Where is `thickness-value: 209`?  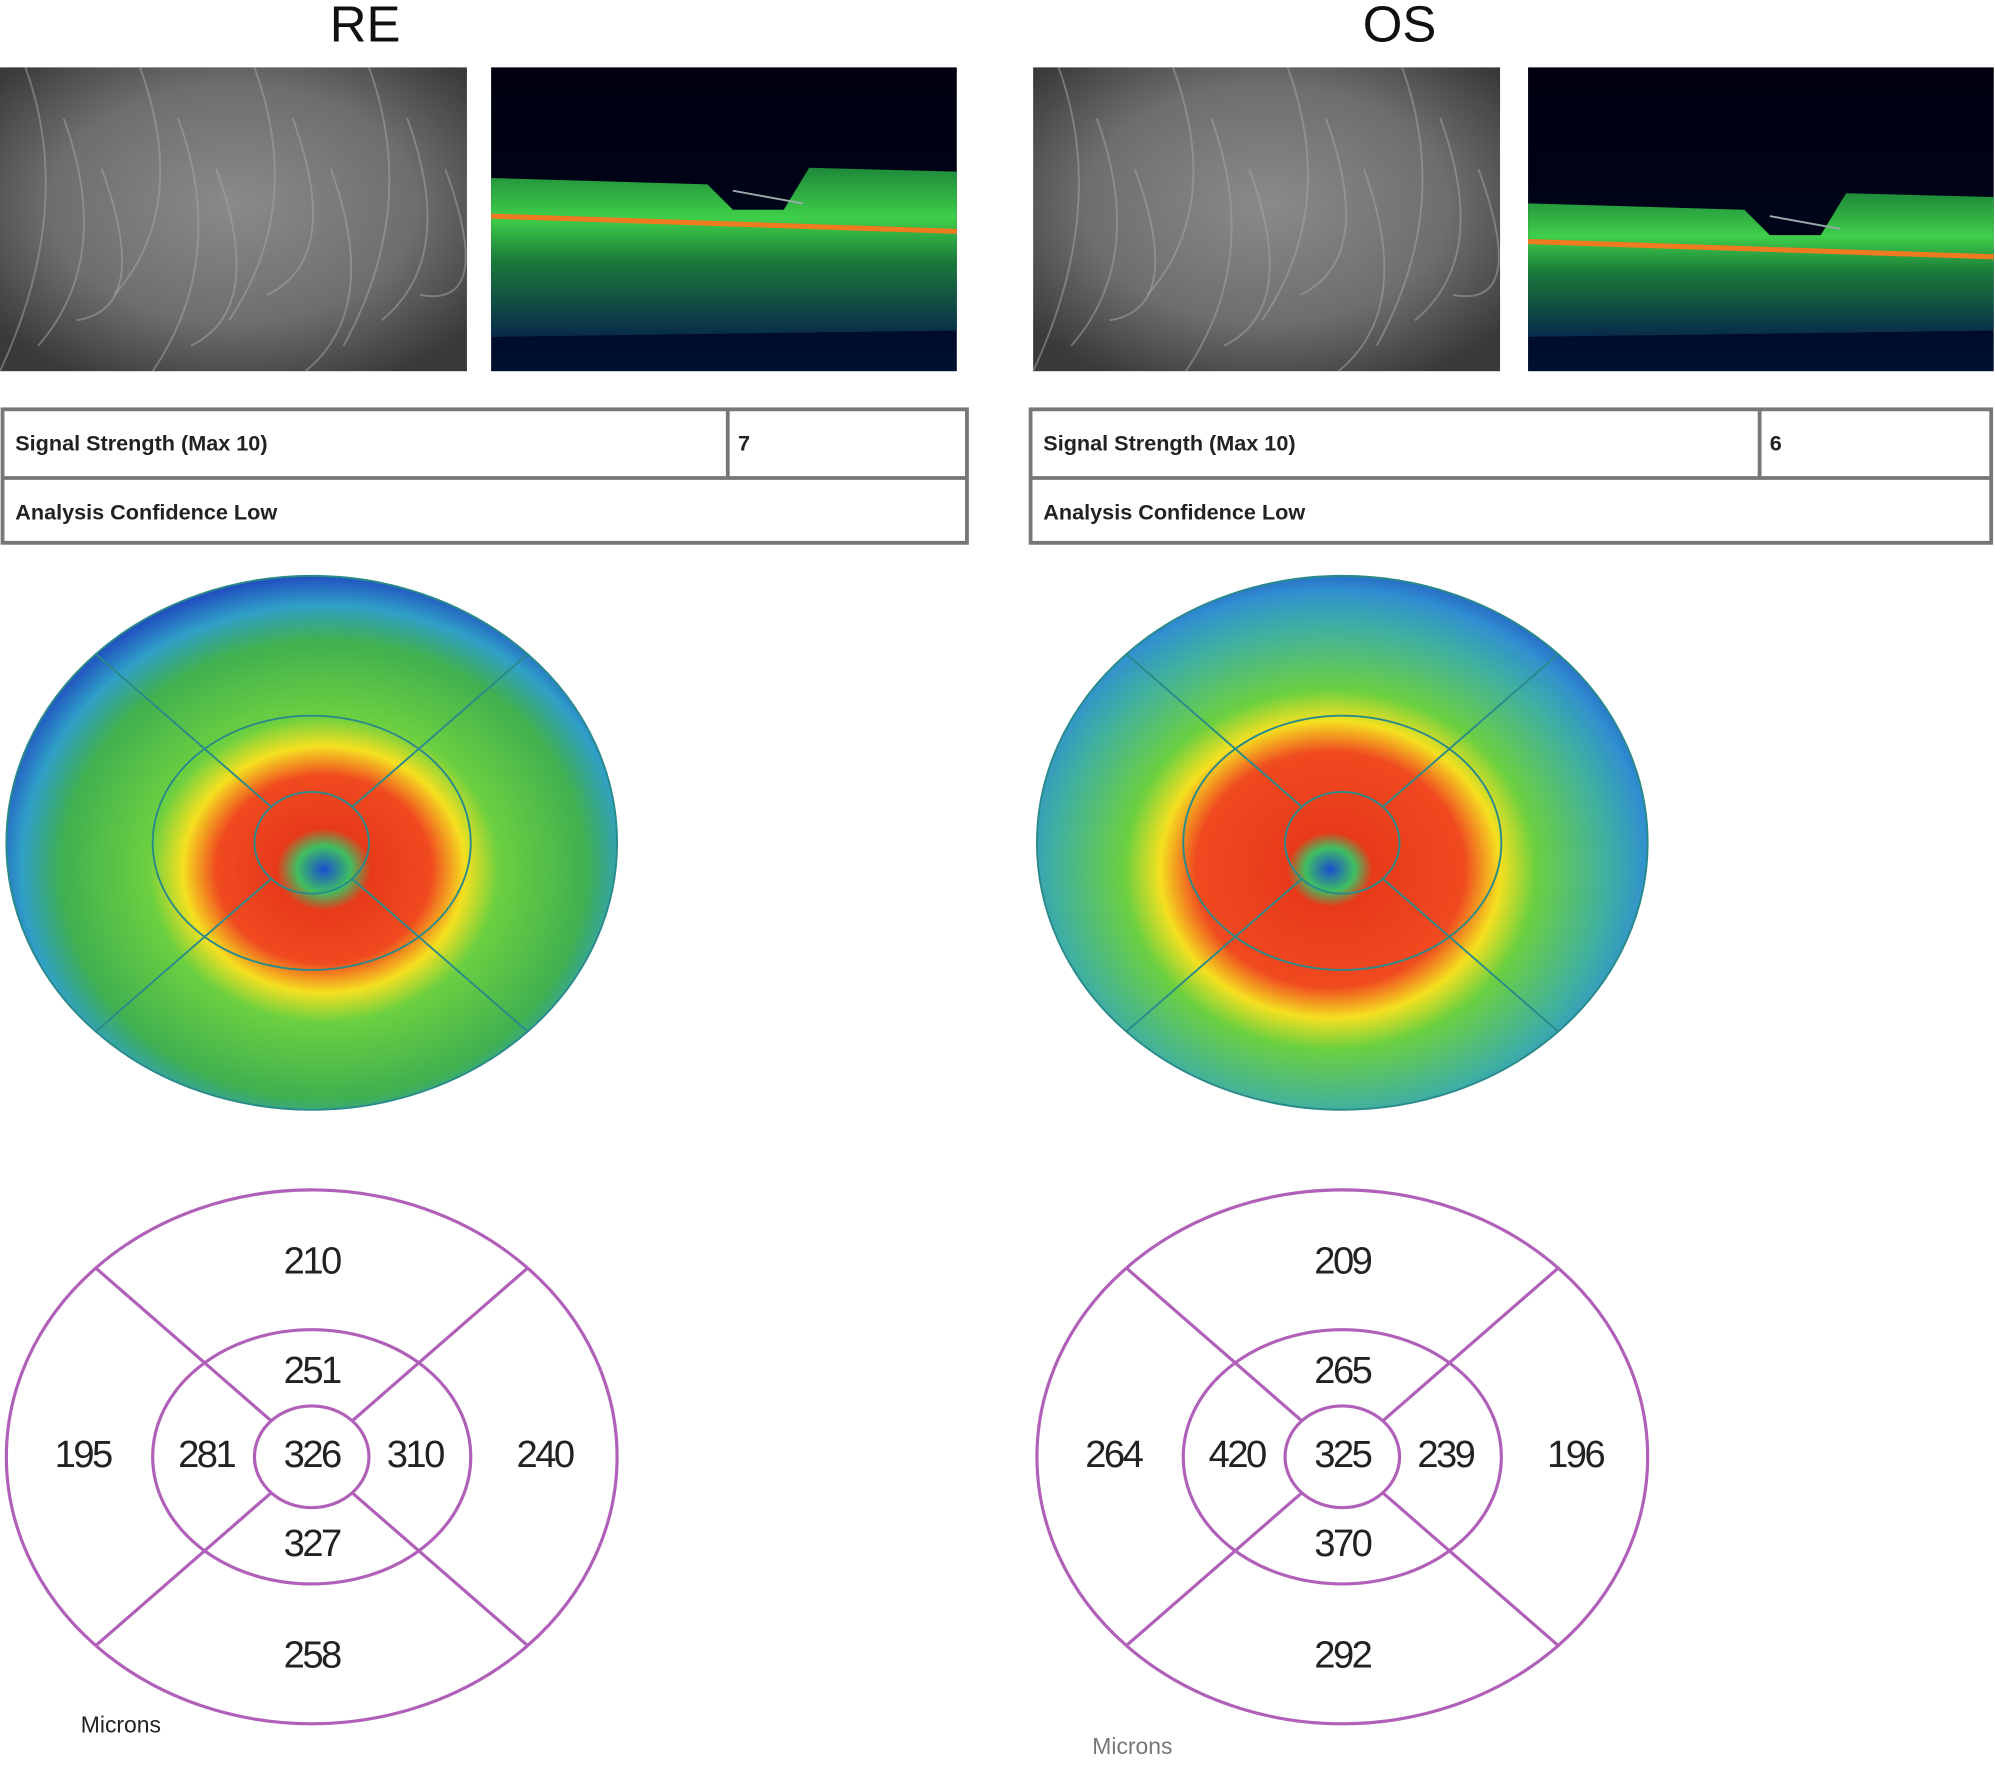 thickness-value: 209 is located at coordinates (1342, 1261).